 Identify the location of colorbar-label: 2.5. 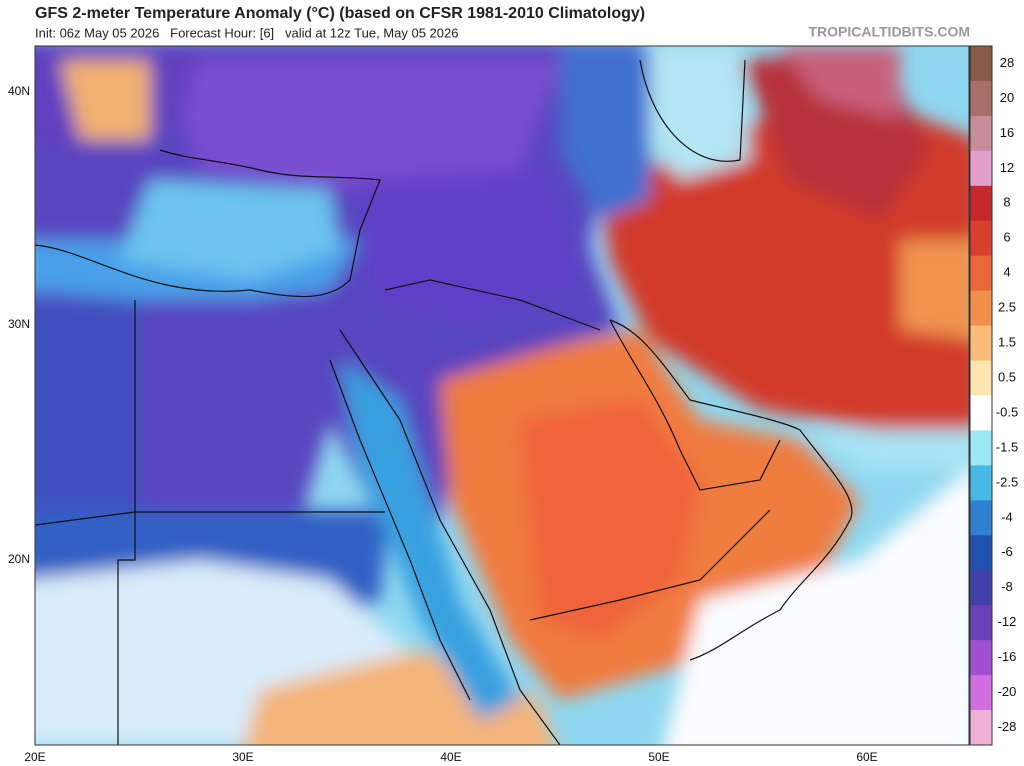
(1007, 307).